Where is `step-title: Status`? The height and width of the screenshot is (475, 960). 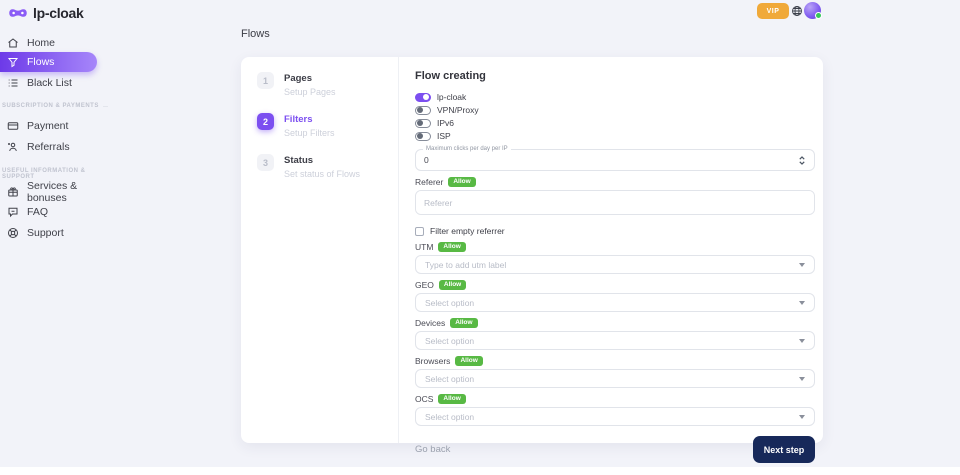
step-title: Status is located at coordinates (299, 160).